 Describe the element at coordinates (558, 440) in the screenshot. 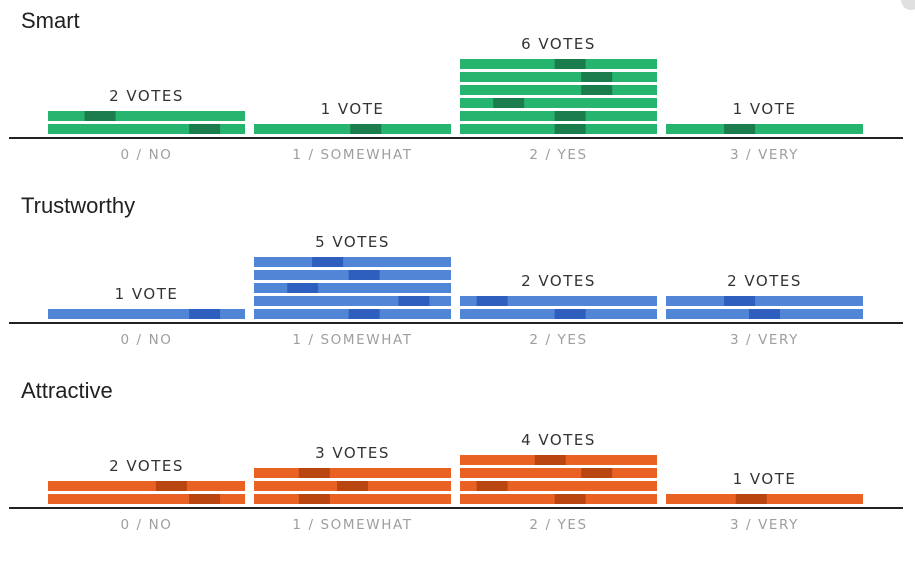

I see `attractive-vote-count-2-yes: 4 VOTES` at that location.